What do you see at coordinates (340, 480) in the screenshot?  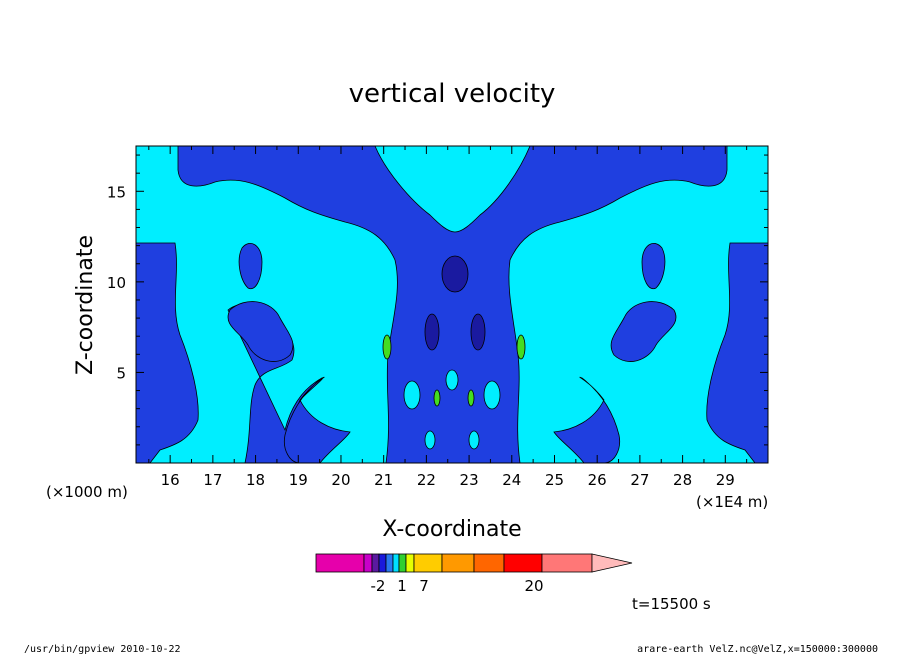 I see `x-tick-label: 20` at bounding box center [340, 480].